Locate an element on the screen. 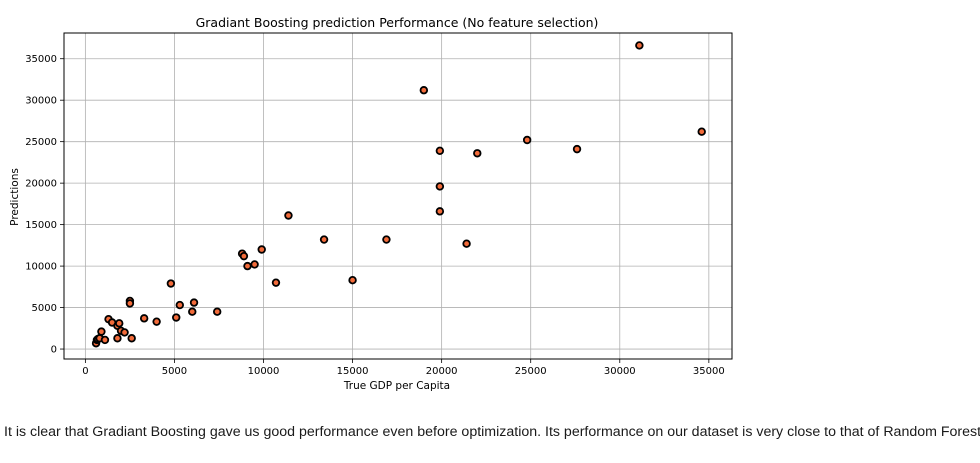 The image size is (980, 463). y-tick-label: 30000 is located at coordinates (41, 101).